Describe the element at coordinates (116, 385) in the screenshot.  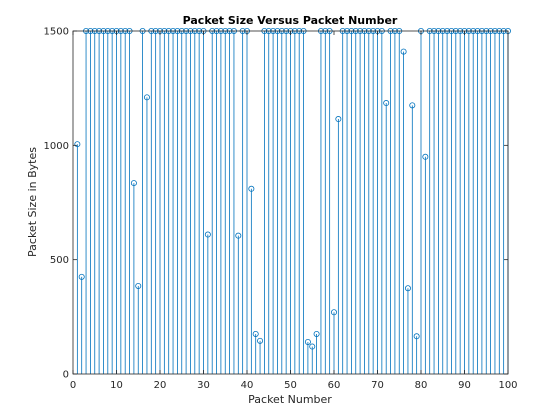
I see `x-tick-label: 10` at that location.